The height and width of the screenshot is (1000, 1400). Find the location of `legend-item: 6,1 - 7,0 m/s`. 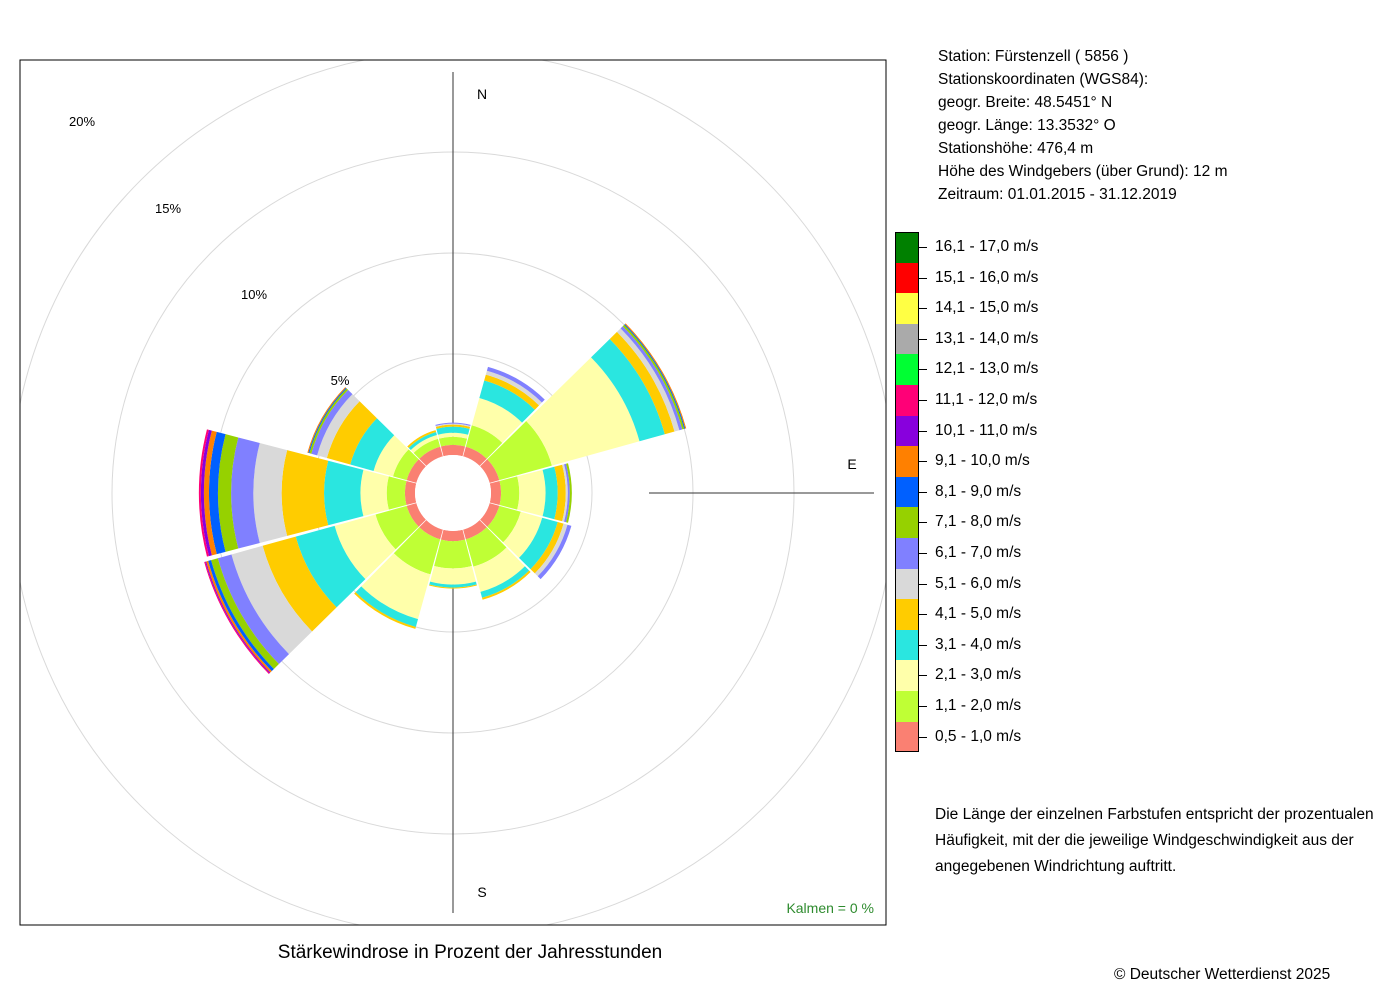

legend-item: 6,1 - 7,0 m/s is located at coordinates (1045, 553).